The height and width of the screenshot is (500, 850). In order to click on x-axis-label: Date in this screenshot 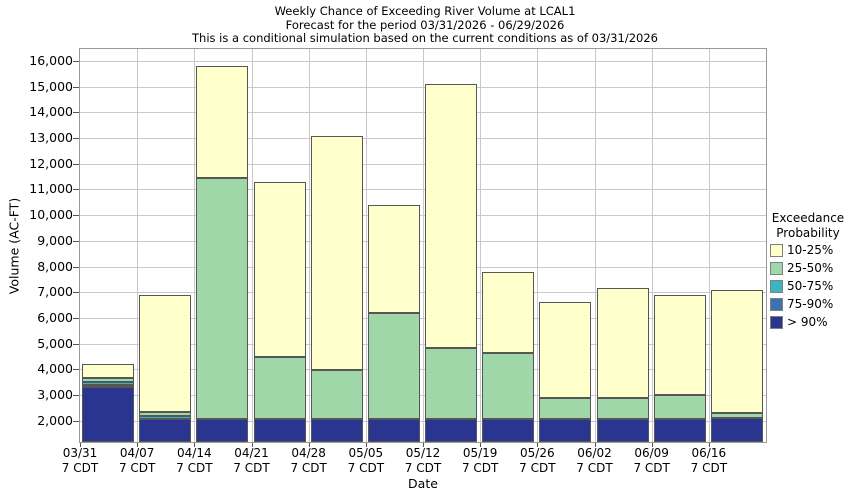, I will do `click(423, 483)`.